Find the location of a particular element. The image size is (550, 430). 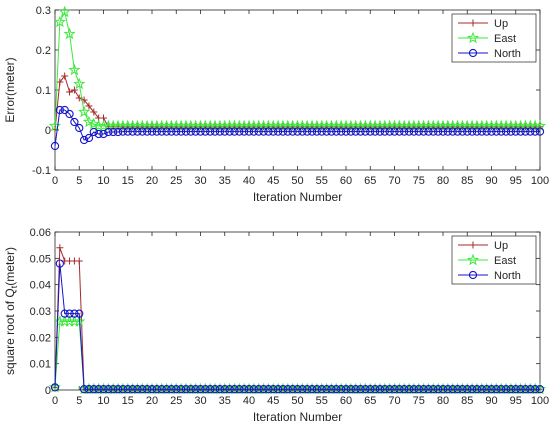

legend-swatch-marker is located at coordinates (473, 245).